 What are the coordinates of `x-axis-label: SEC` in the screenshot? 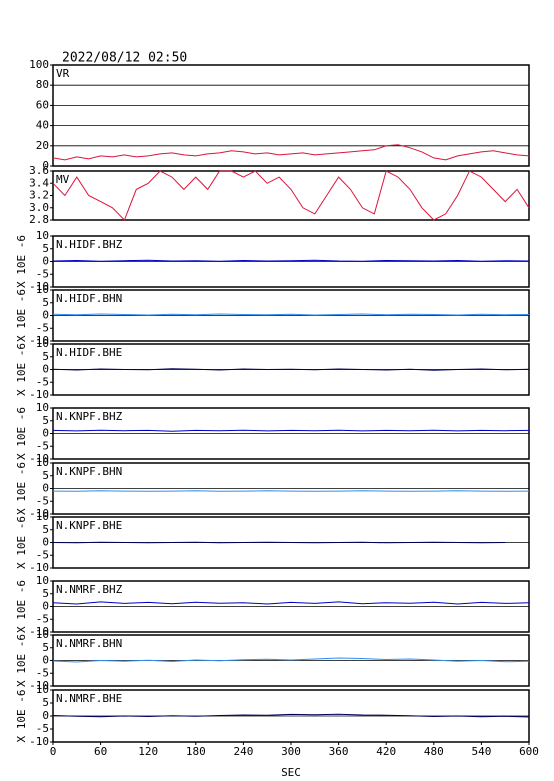 It's located at (291, 772).